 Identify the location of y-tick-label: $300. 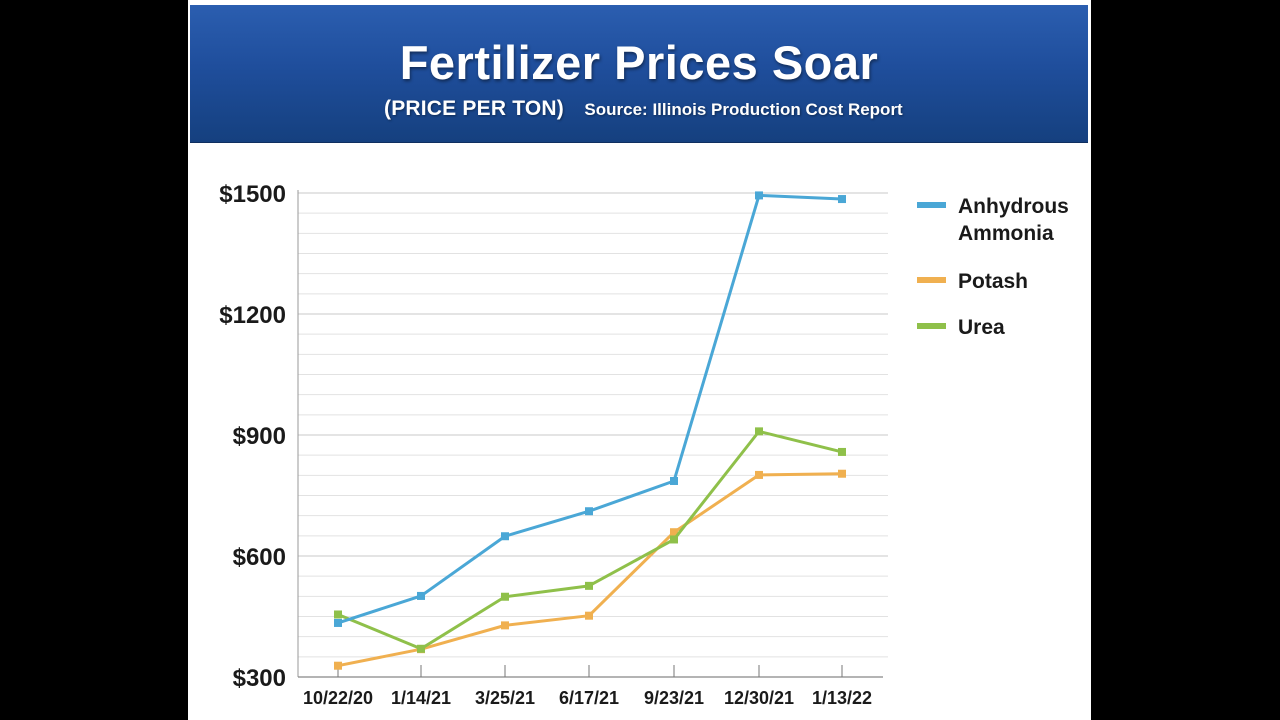
(259, 678).